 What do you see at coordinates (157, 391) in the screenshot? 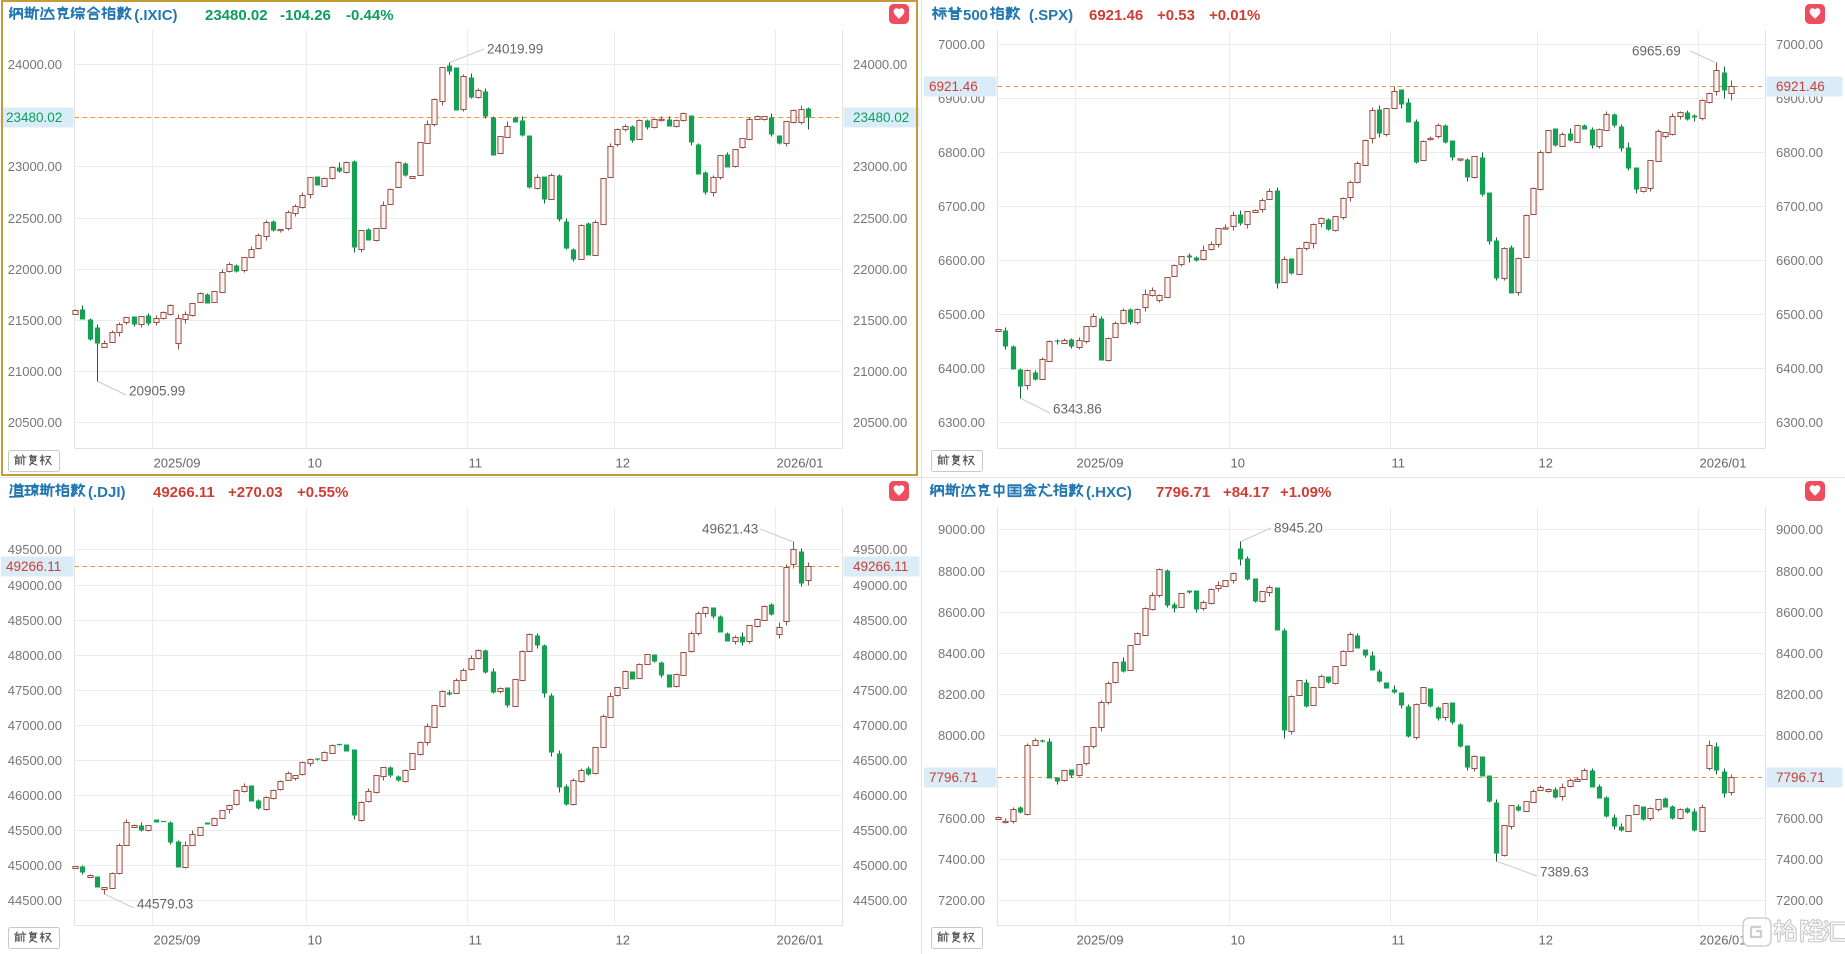
I see `svg-text: 20905.99` at bounding box center [157, 391].